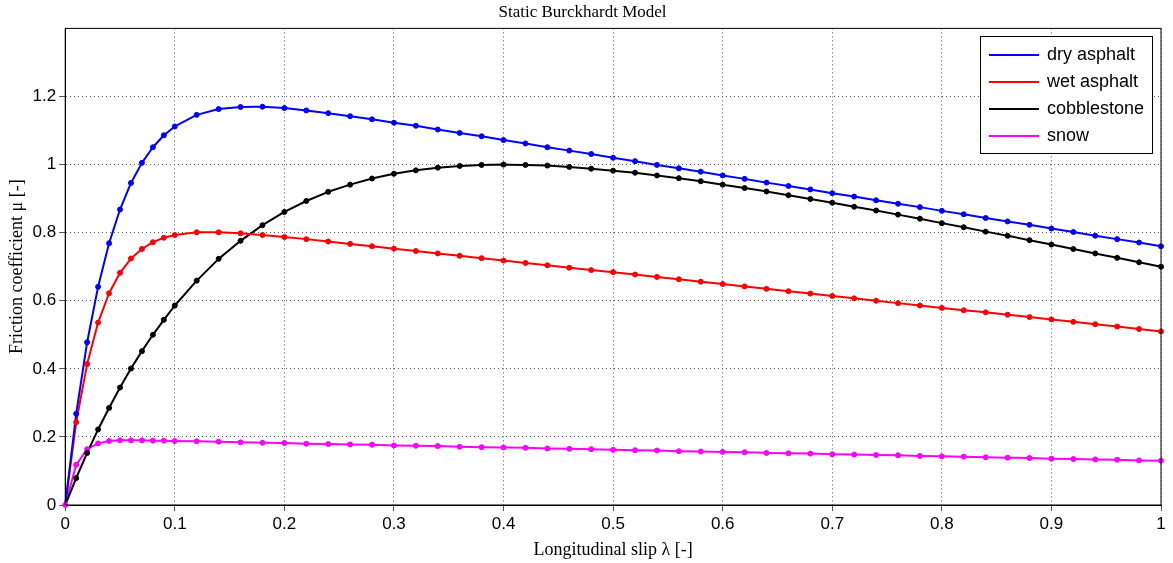 This screenshot has width=1173, height=563. Describe the element at coordinates (1093, 82) in the screenshot. I see `legend-label: wet asphalt` at that location.